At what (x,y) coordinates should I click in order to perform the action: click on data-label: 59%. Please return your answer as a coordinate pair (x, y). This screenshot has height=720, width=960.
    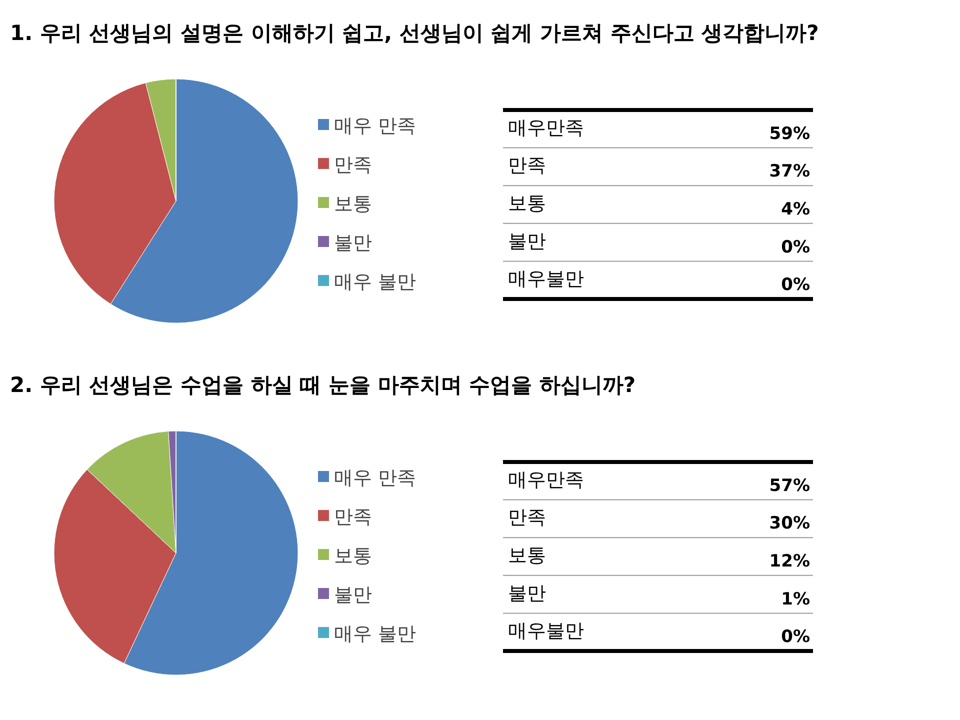
    Looking at the image, I should click on (789, 134).